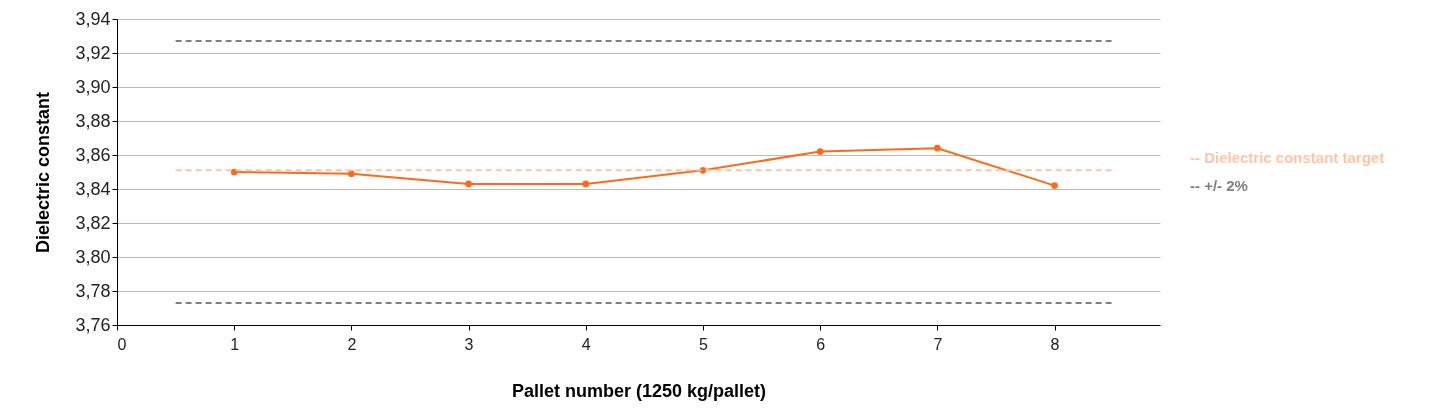 This screenshot has width=1429, height=410. Describe the element at coordinates (1287, 157) in the screenshot. I see `text: -- Dielectric constant target` at that location.